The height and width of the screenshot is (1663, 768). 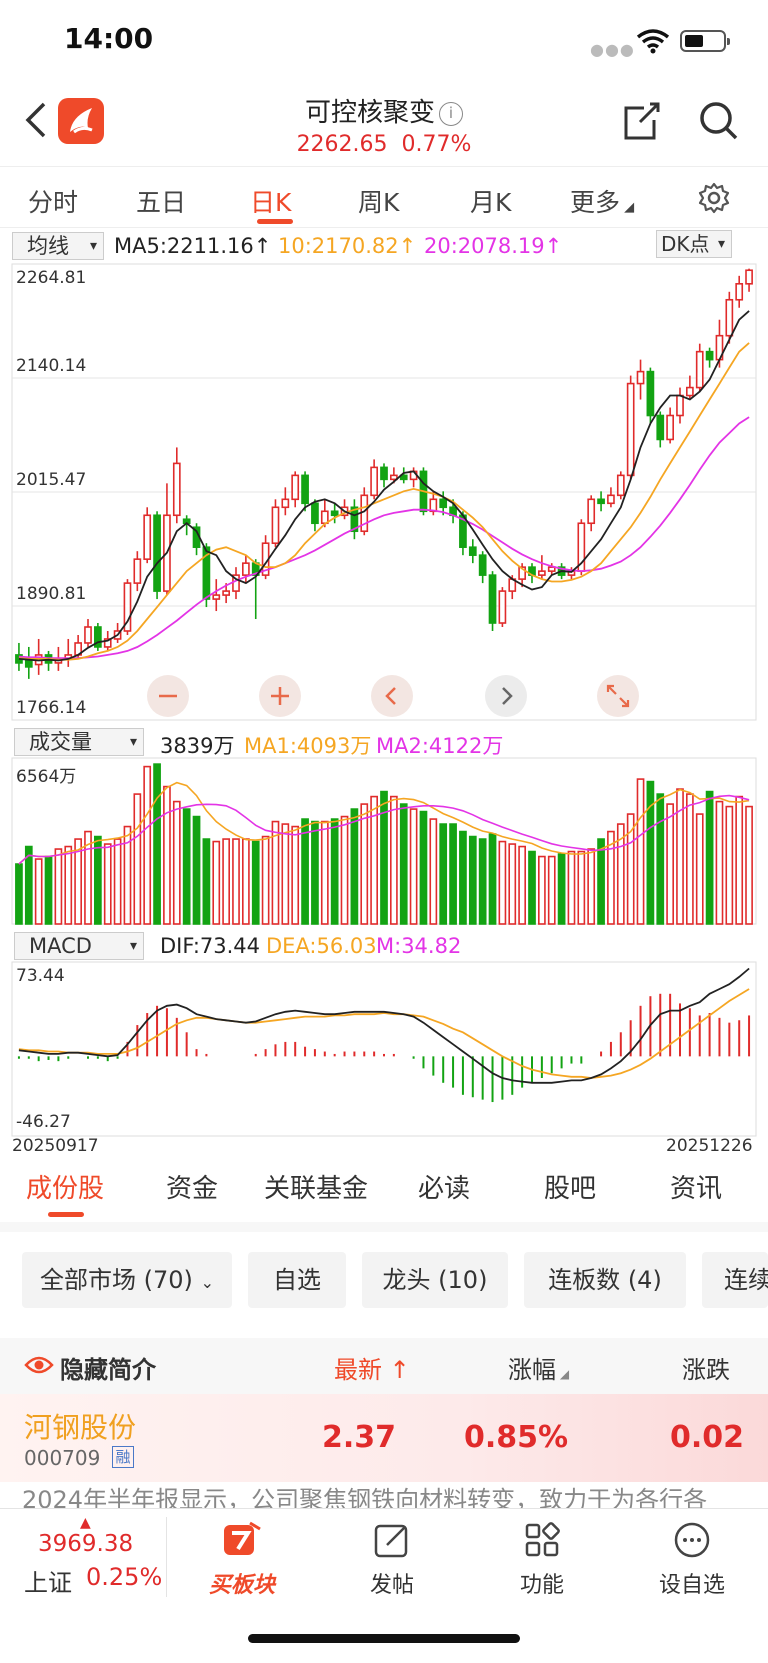 I want to click on macd-selector: MACD, so click(x=79, y=946).